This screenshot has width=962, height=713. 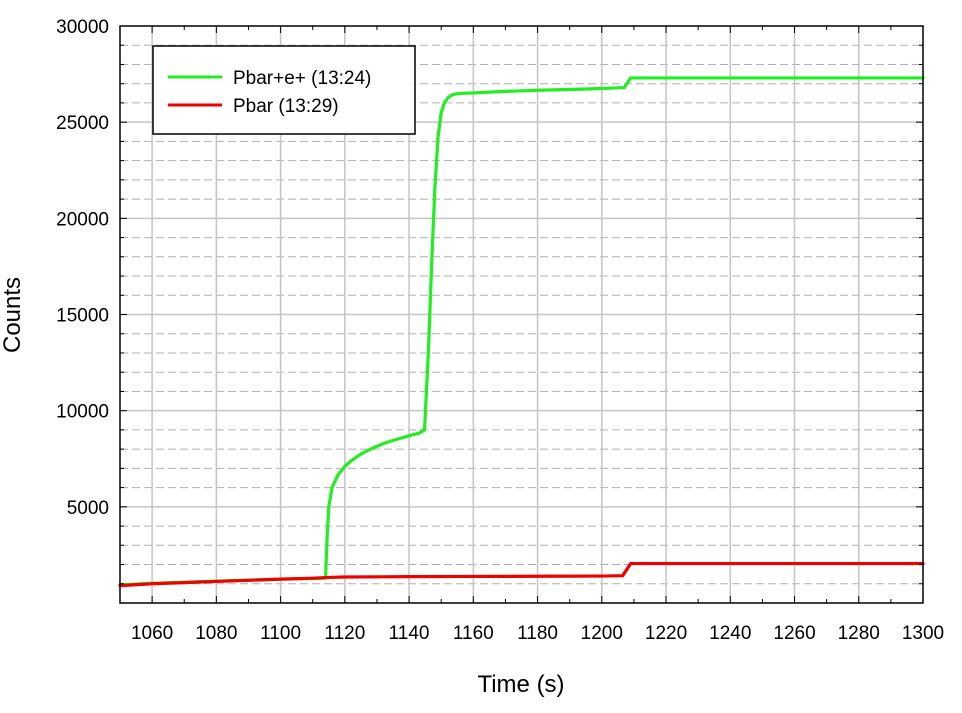 What do you see at coordinates (13, 315) in the screenshot?
I see `y-axis-label: Counts` at bounding box center [13, 315].